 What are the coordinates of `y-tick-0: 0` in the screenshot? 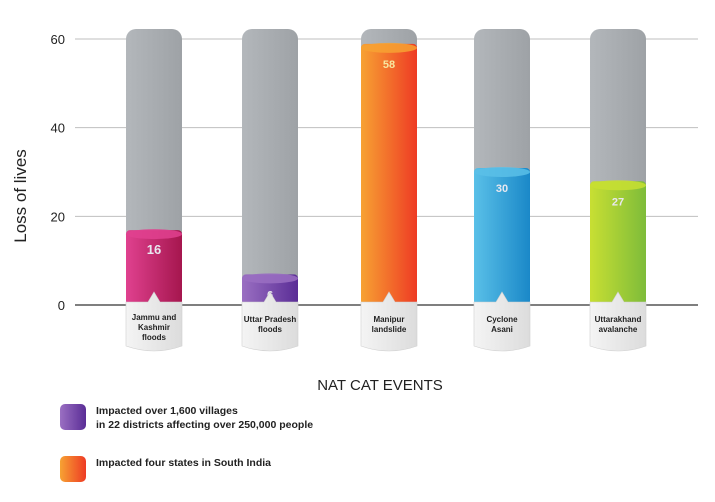 It's located at (61, 305).